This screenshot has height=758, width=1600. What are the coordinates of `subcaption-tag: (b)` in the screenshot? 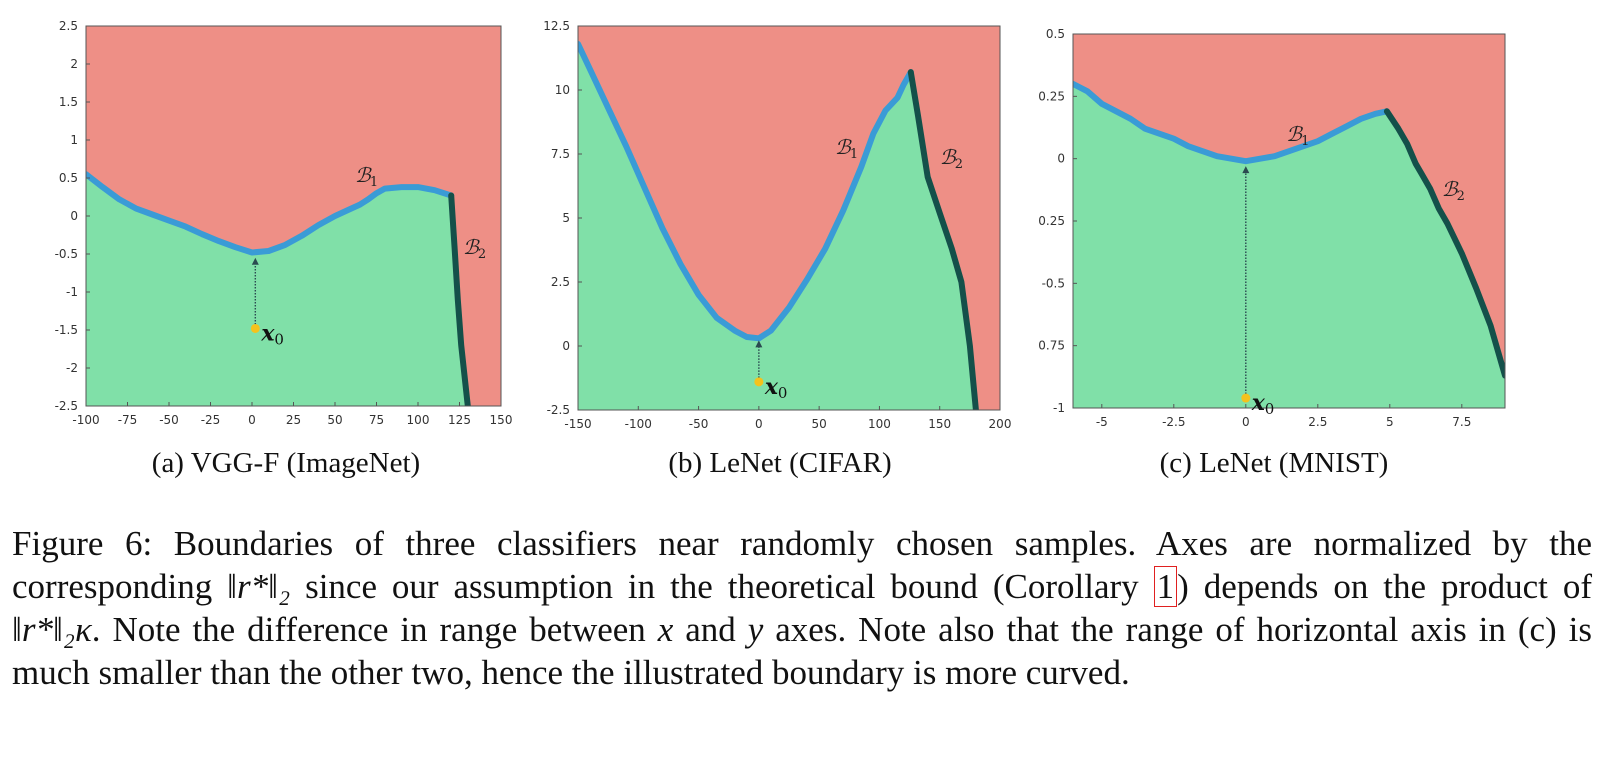 It's located at (688, 463).